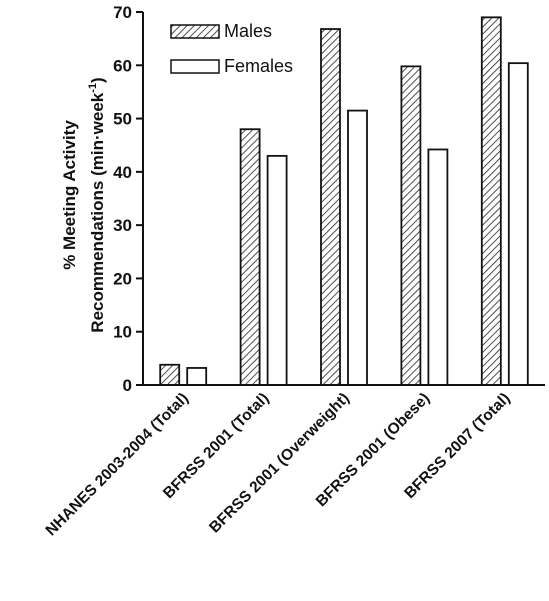 The width and height of the screenshot is (549, 601). Describe the element at coordinates (248, 31) in the screenshot. I see `legend-label-males: Males` at that location.